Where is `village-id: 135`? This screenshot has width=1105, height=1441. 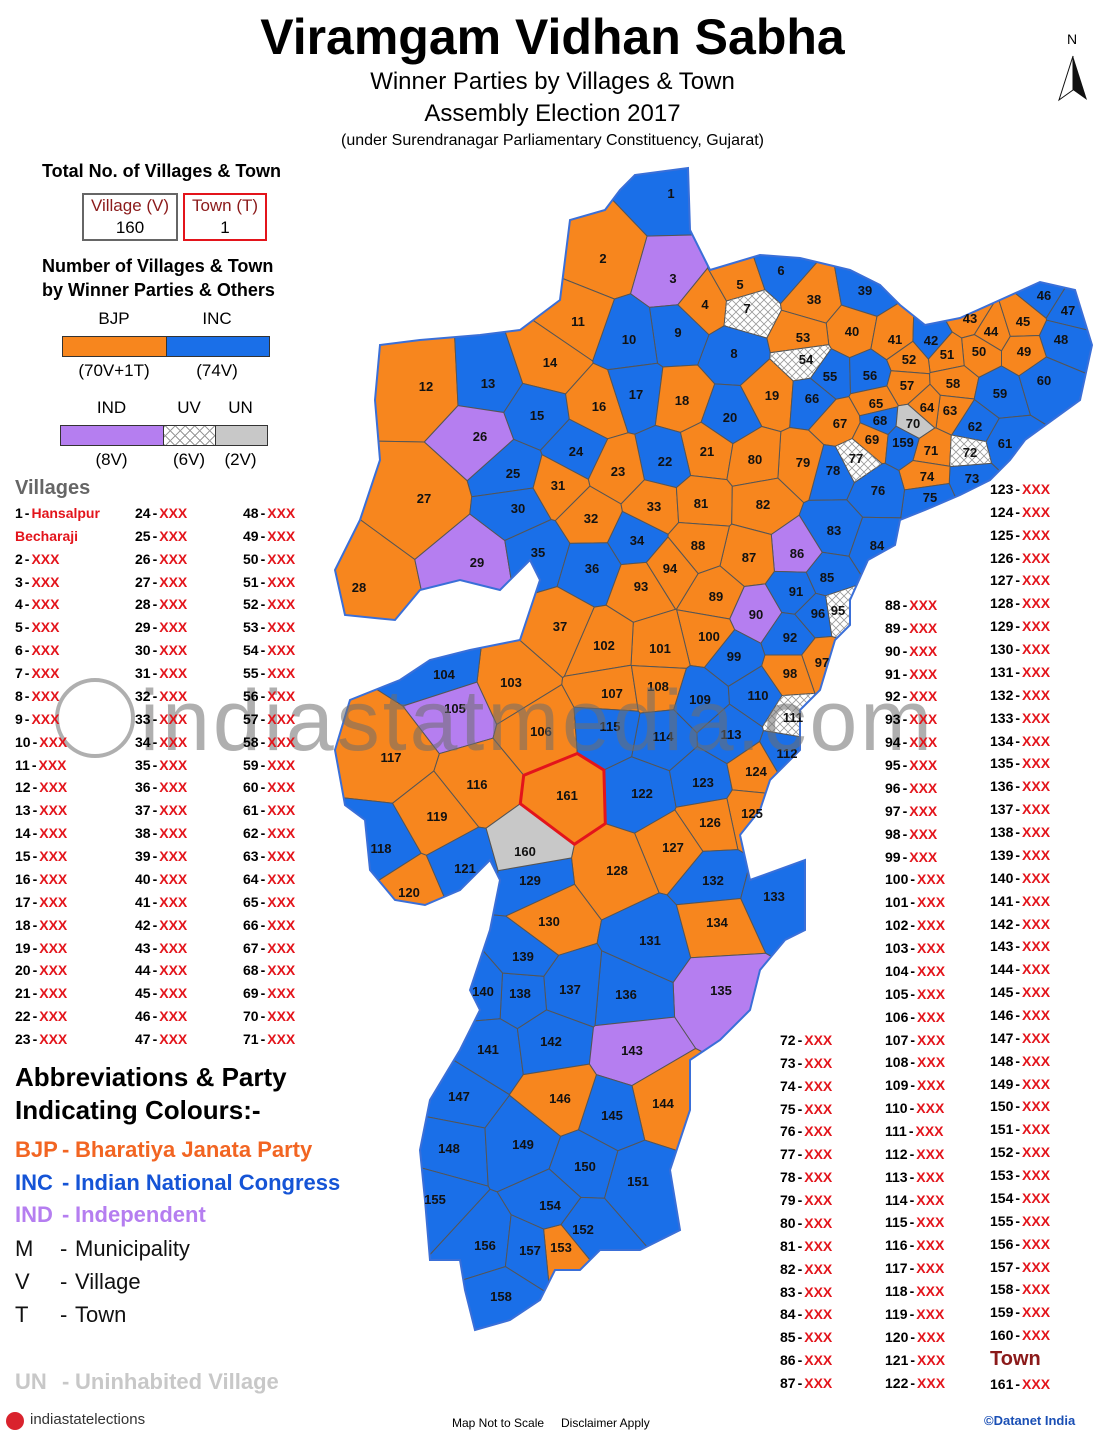
village-id: 135 is located at coordinates (1002, 763).